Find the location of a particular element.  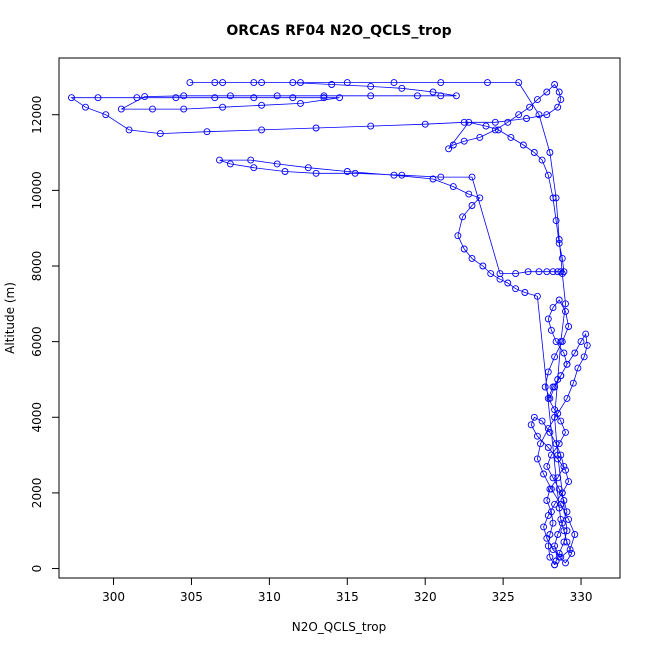

y-tick-label: 4000 is located at coordinates (37, 417).